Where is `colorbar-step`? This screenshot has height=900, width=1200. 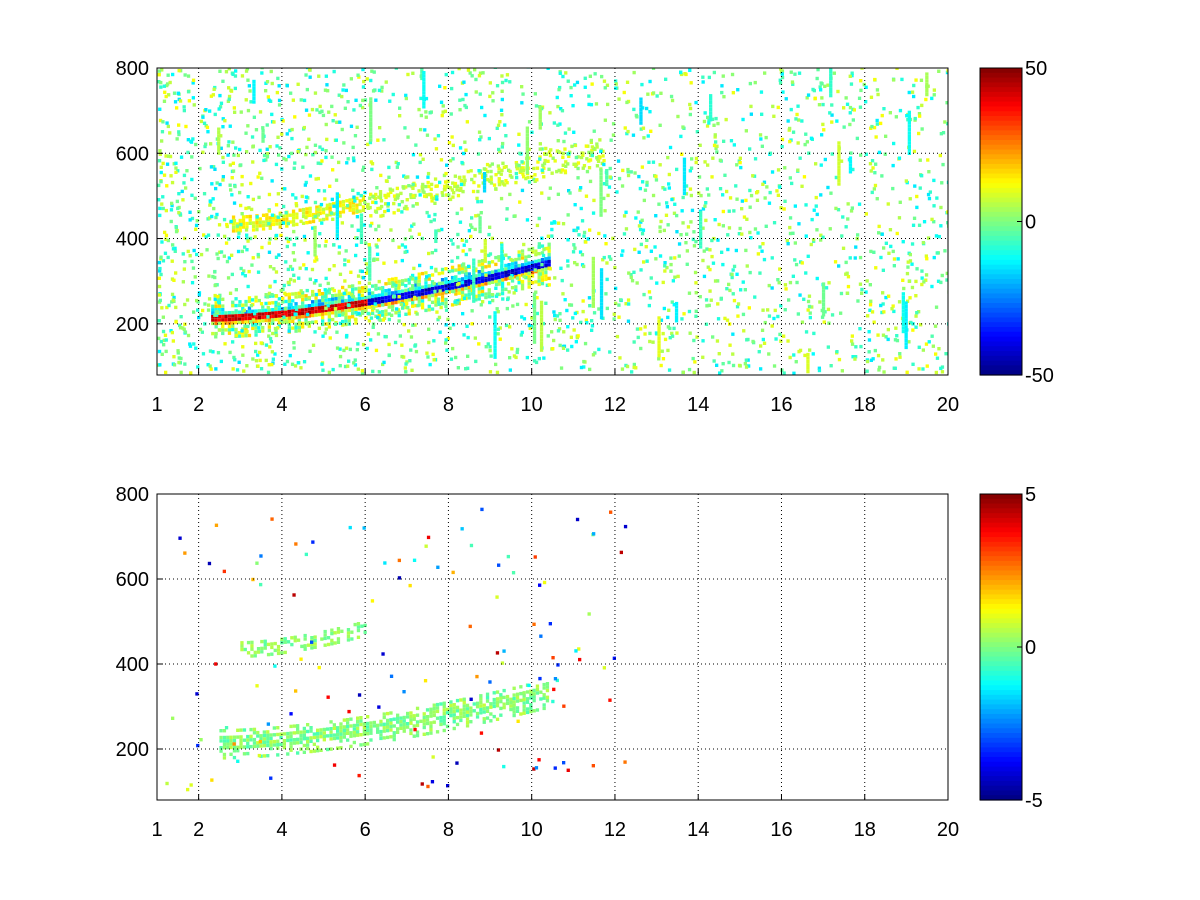
colorbar-step is located at coordinates (1001, 195).